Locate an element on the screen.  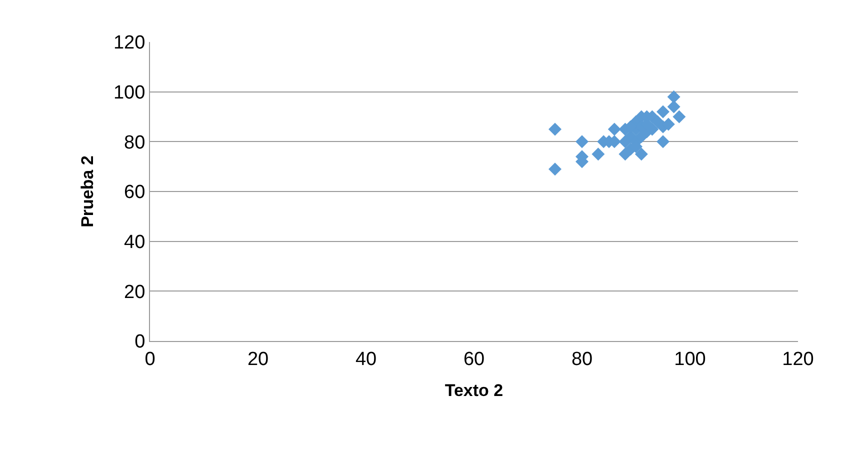
x-tick-label: 60 is located at coordinates (474, 359).